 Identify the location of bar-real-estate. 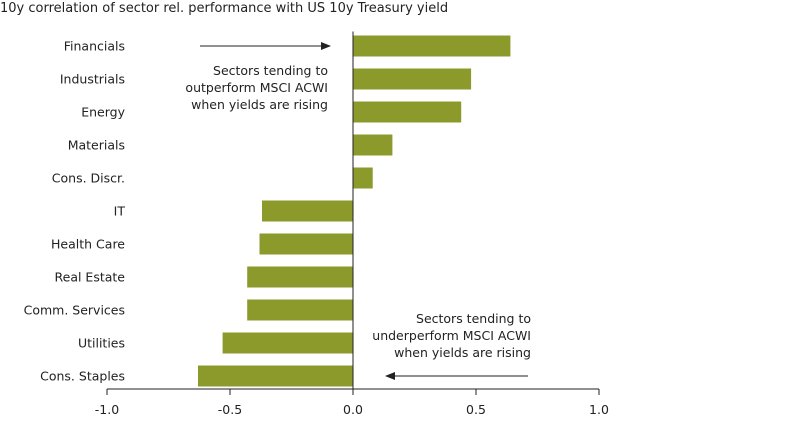
(300, 277).